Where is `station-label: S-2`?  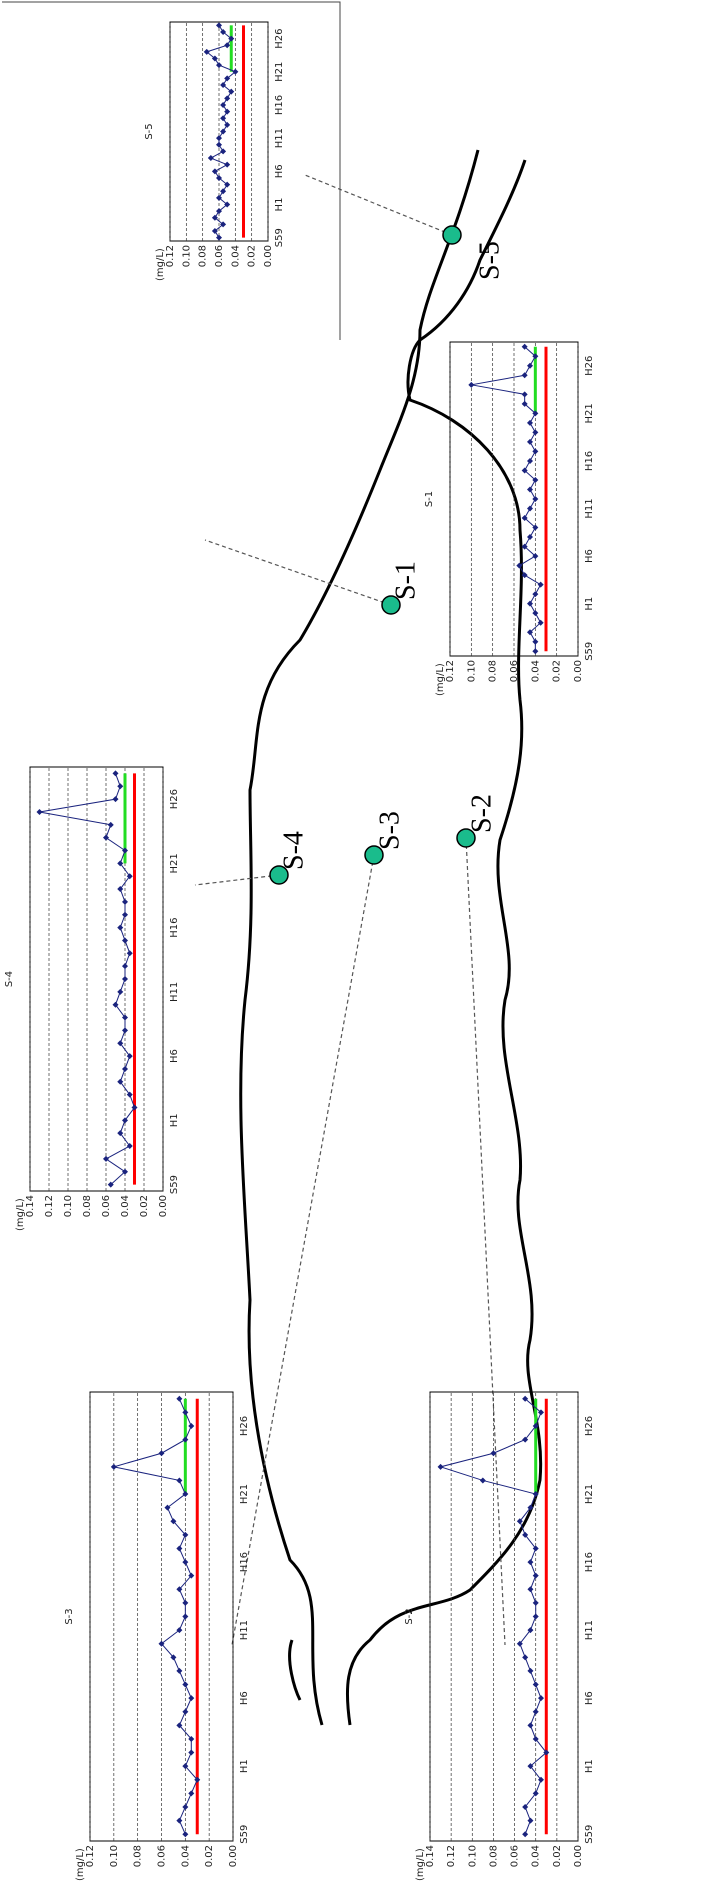 station-label: S-2 is located at coordinates (481, 813).